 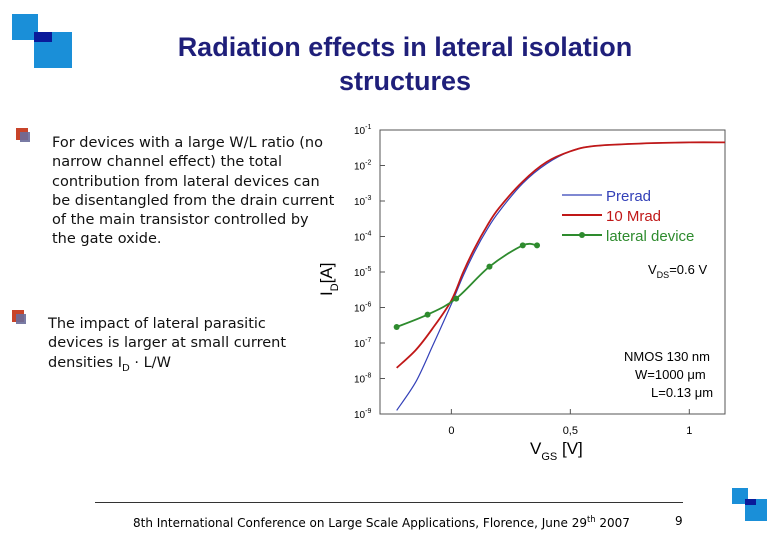 What do you see at coordinates (677, 271) in the screenshot?
I see `vds-annotation: VDS=0.6 V` at bounding box center [677, 271].